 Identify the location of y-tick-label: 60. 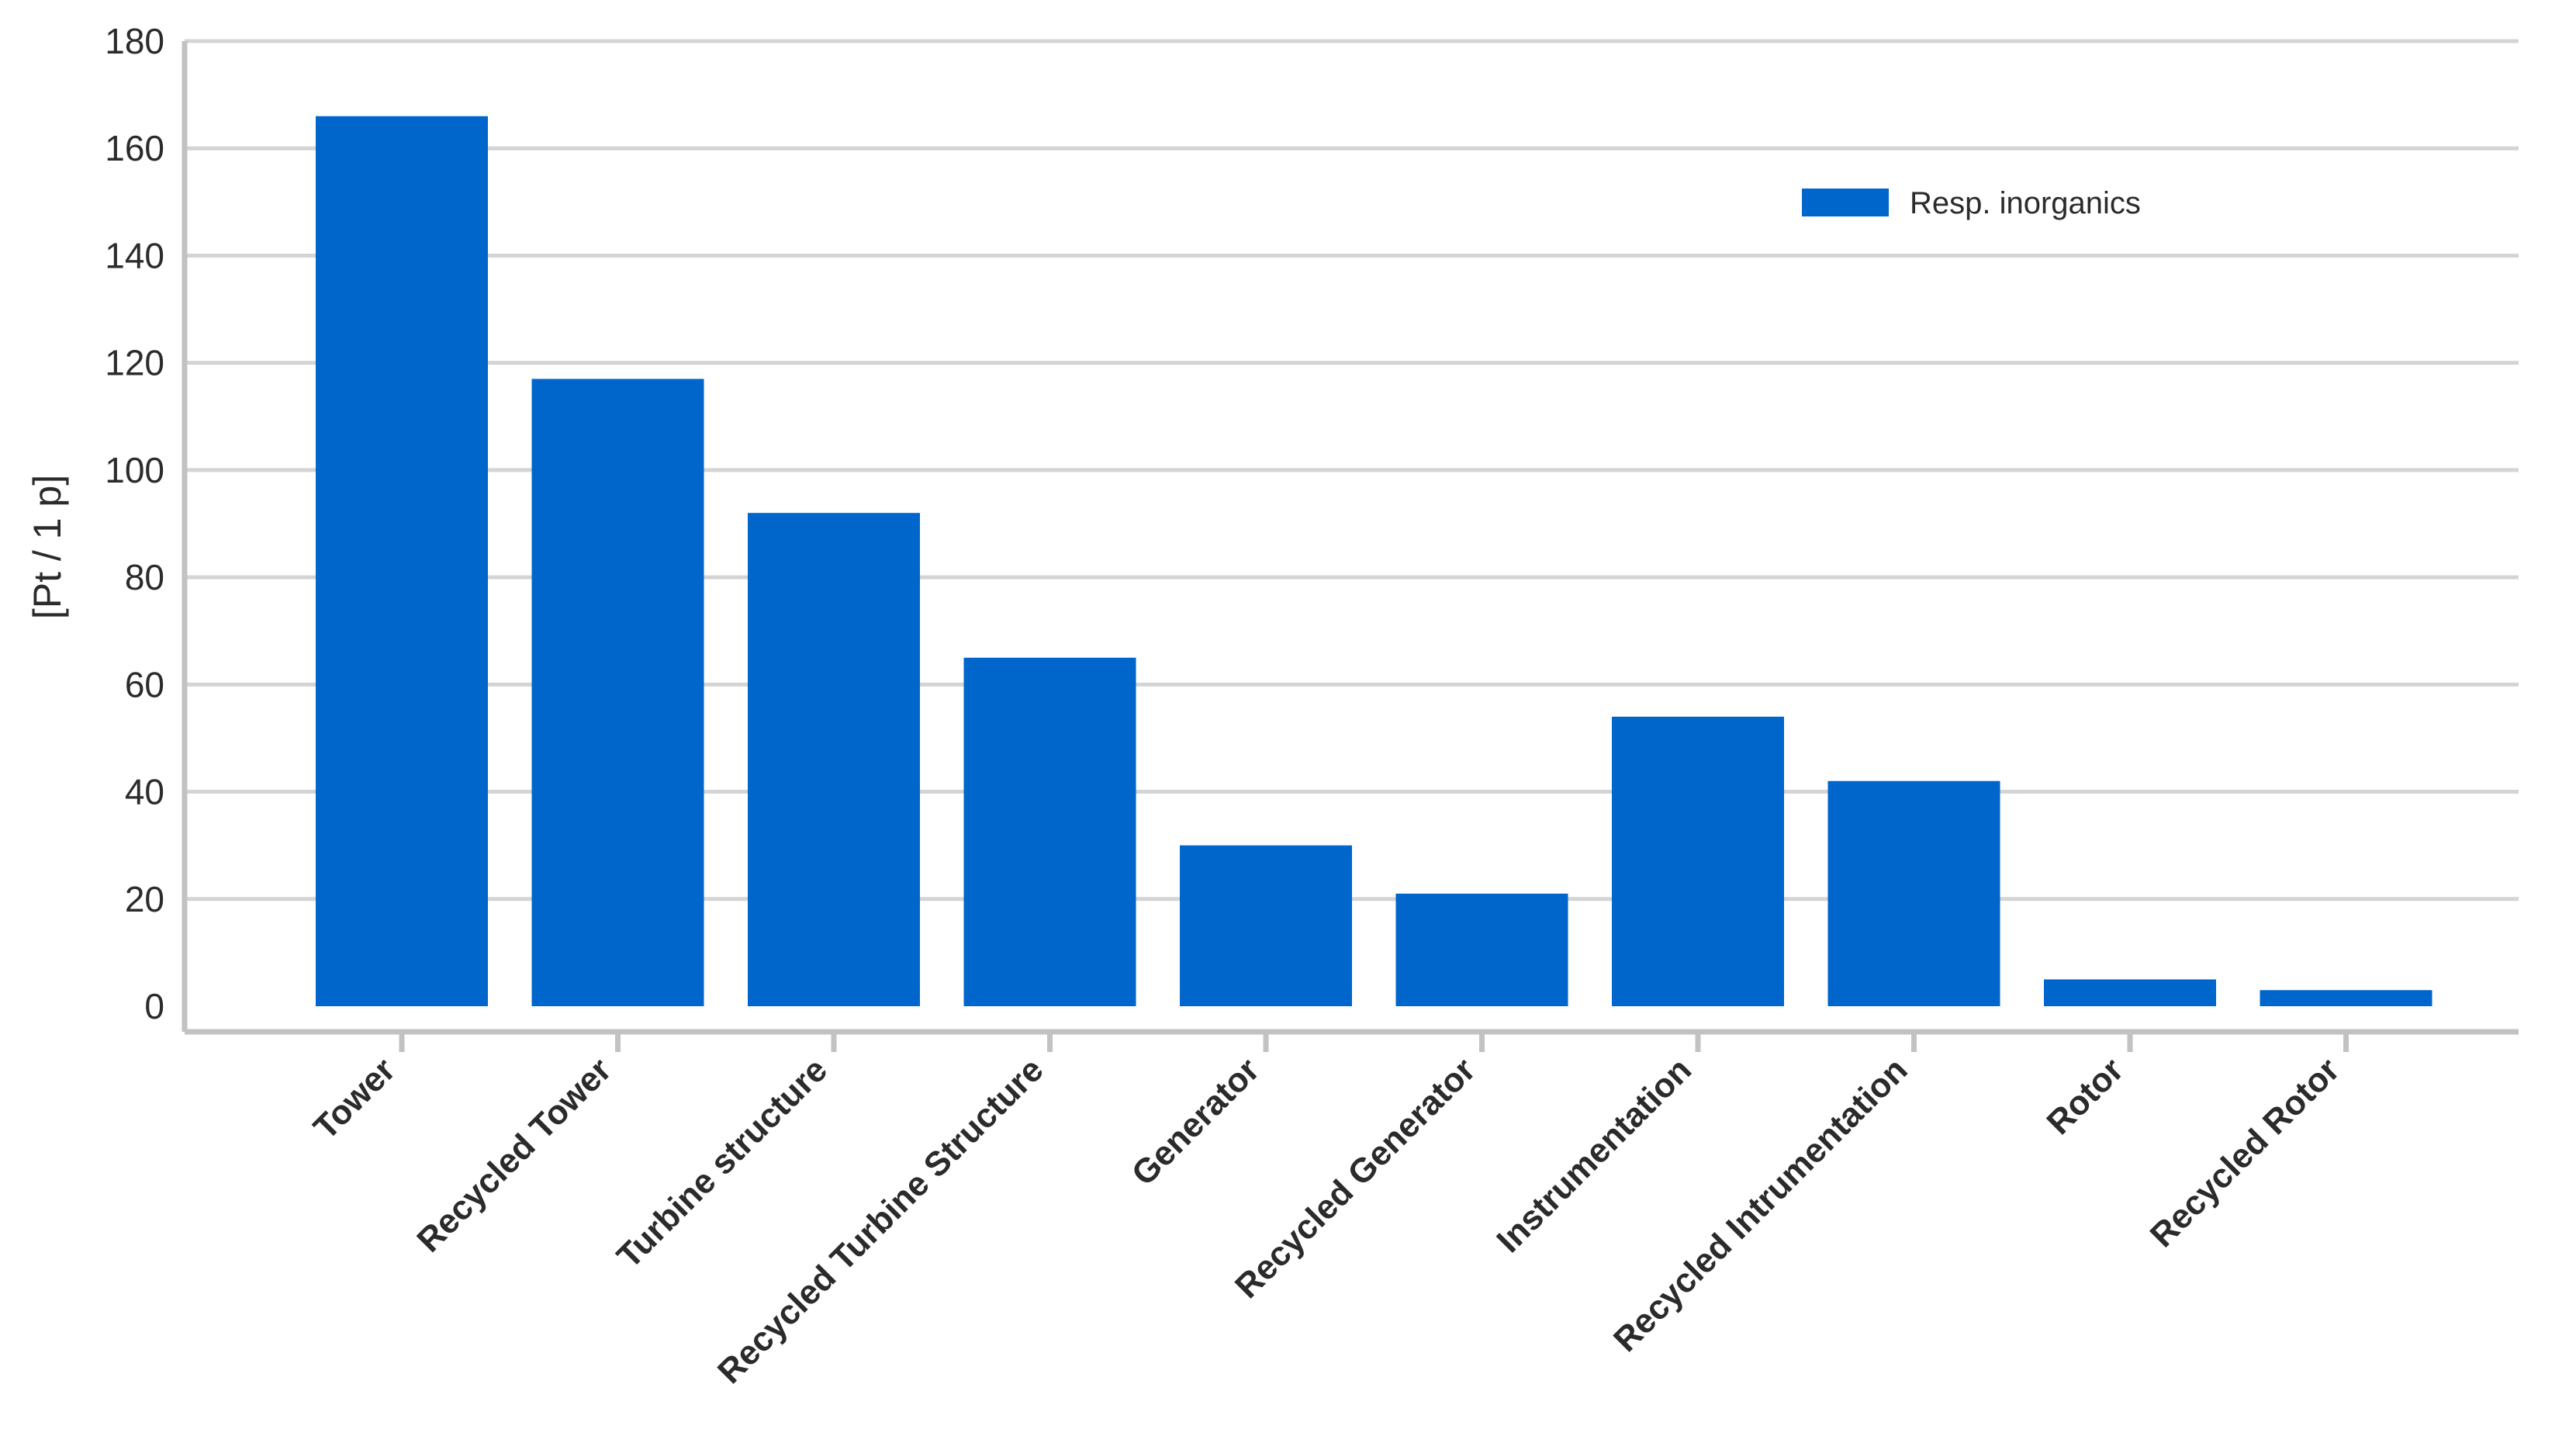
(144, 684).